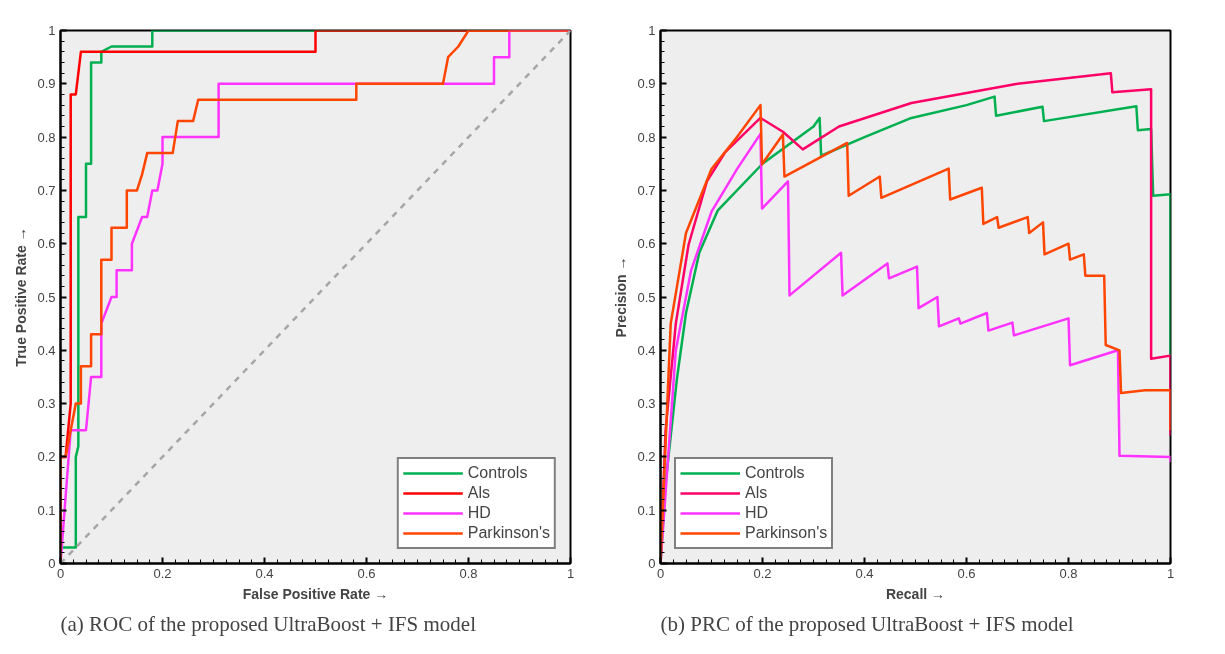  I want to click on y-axis-title: True Positive Rate →, so click(21, 297).